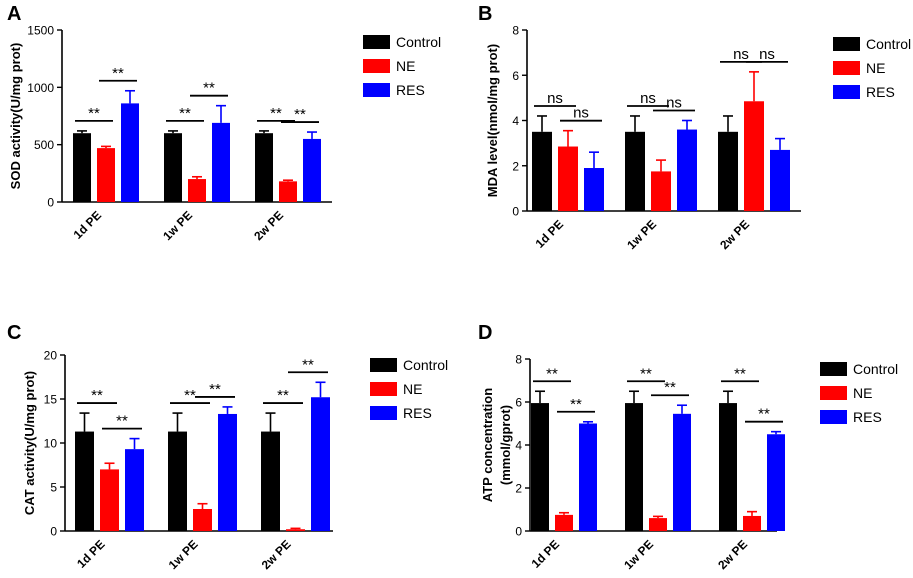 Image resolution: width=913 pixels, height=578 pixels. I want to click on y-tick-label: 15, so click(51, 400).